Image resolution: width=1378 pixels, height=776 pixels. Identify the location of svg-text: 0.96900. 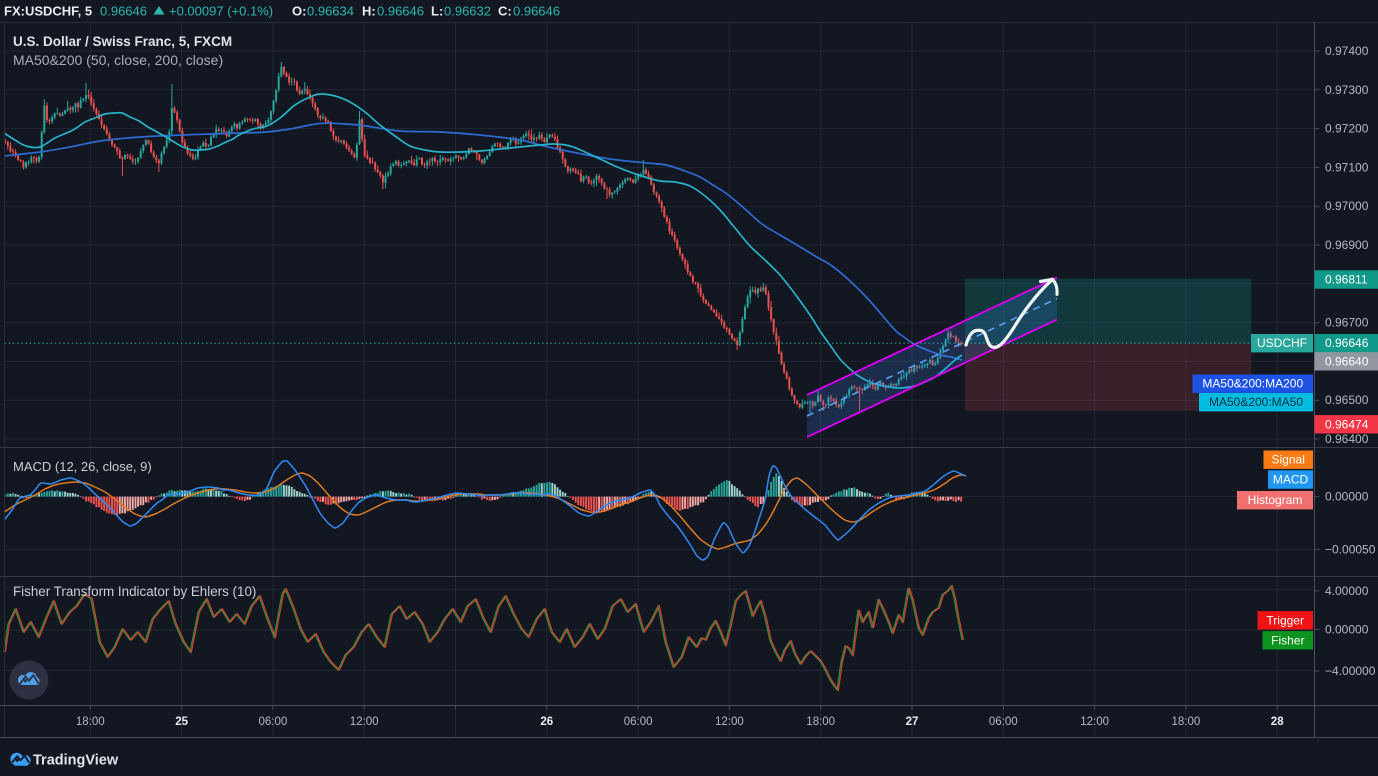
(1347, 245).